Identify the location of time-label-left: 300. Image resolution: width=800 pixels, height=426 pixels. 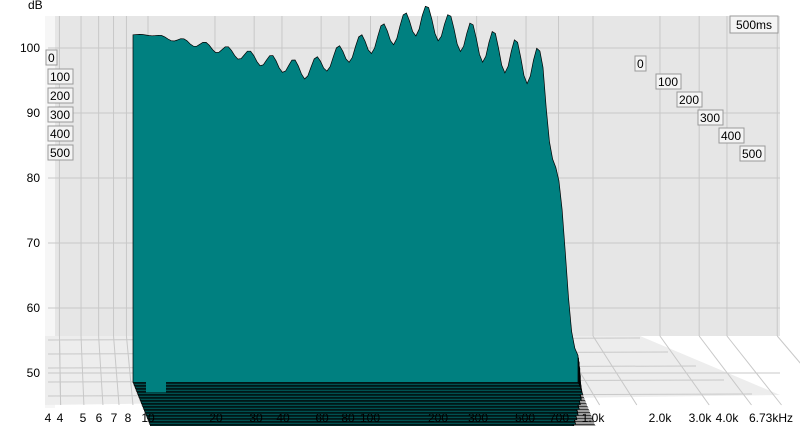
(60, 115).